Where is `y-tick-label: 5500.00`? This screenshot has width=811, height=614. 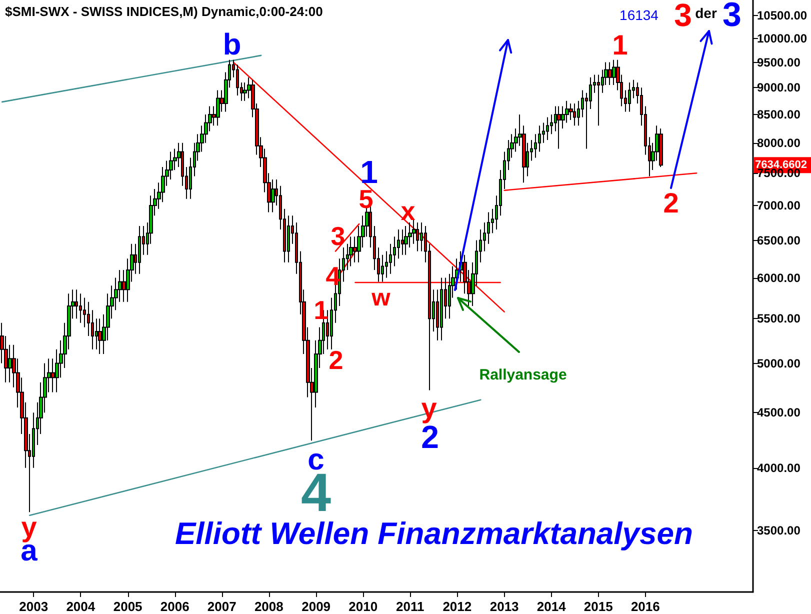 y-tick-label: 5500.00 is located at coordinates (779, 319).